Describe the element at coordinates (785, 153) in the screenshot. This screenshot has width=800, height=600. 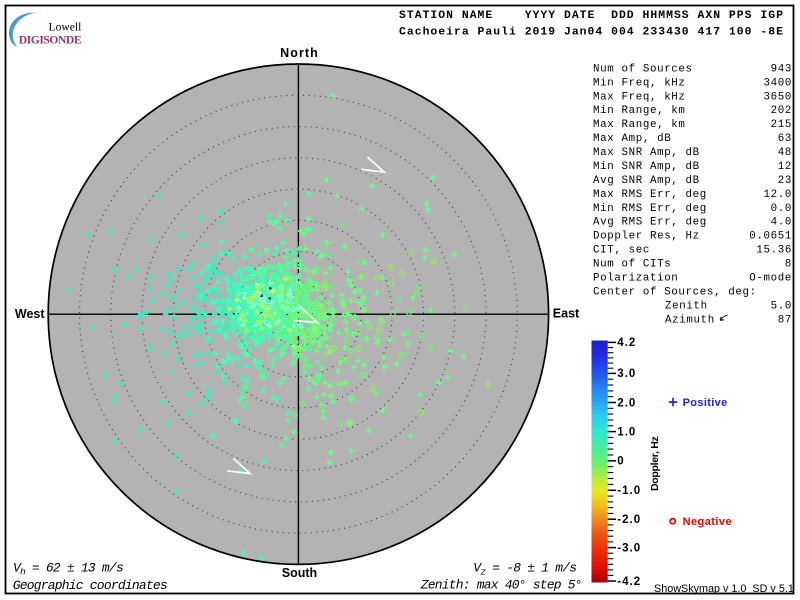
I see `svg-text: 48` at that location.